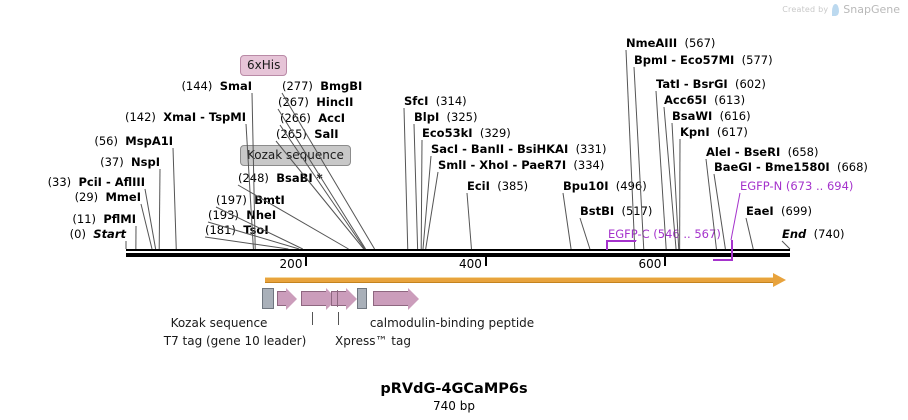 Image resolution: width=908 pixels, height=420 pixels. I want to click on feature-glyph-xpress-tag-body, so click(338, 298).